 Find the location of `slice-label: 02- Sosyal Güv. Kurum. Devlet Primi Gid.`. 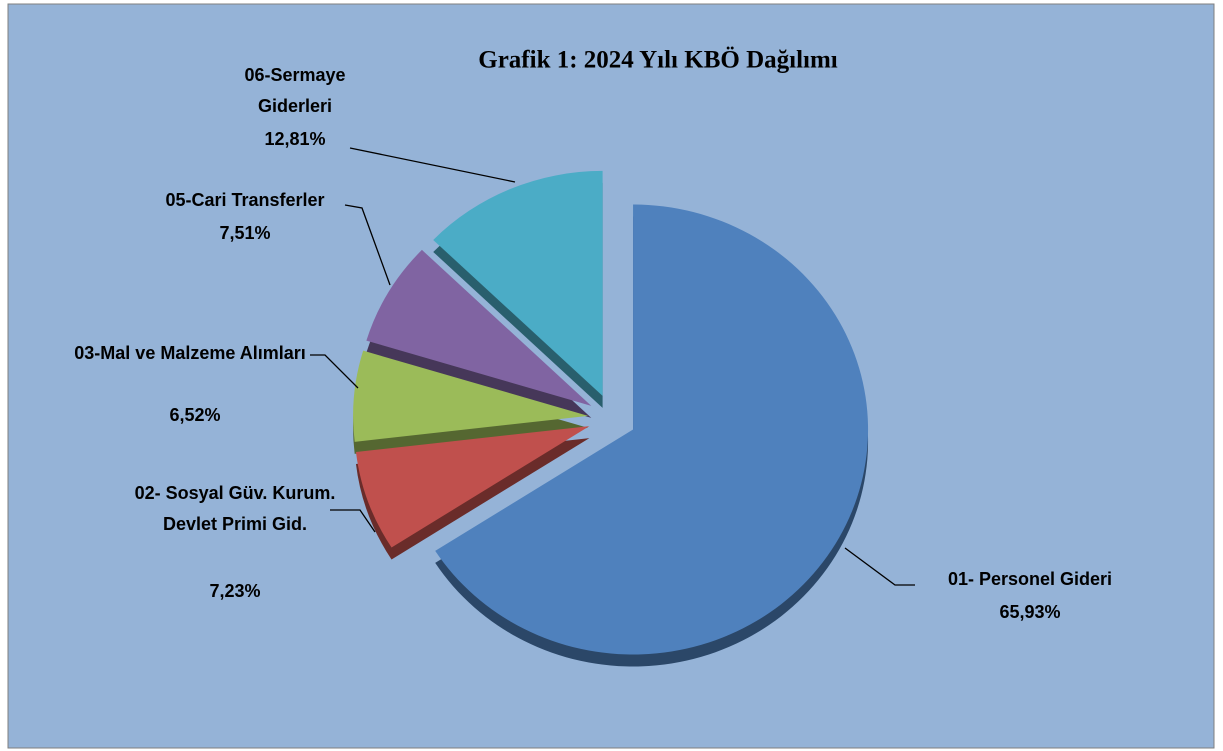

slice-label: 02- Sosyal Güv. Kurum. Devlet Primi Gid. is located at coordinates (235, 508).